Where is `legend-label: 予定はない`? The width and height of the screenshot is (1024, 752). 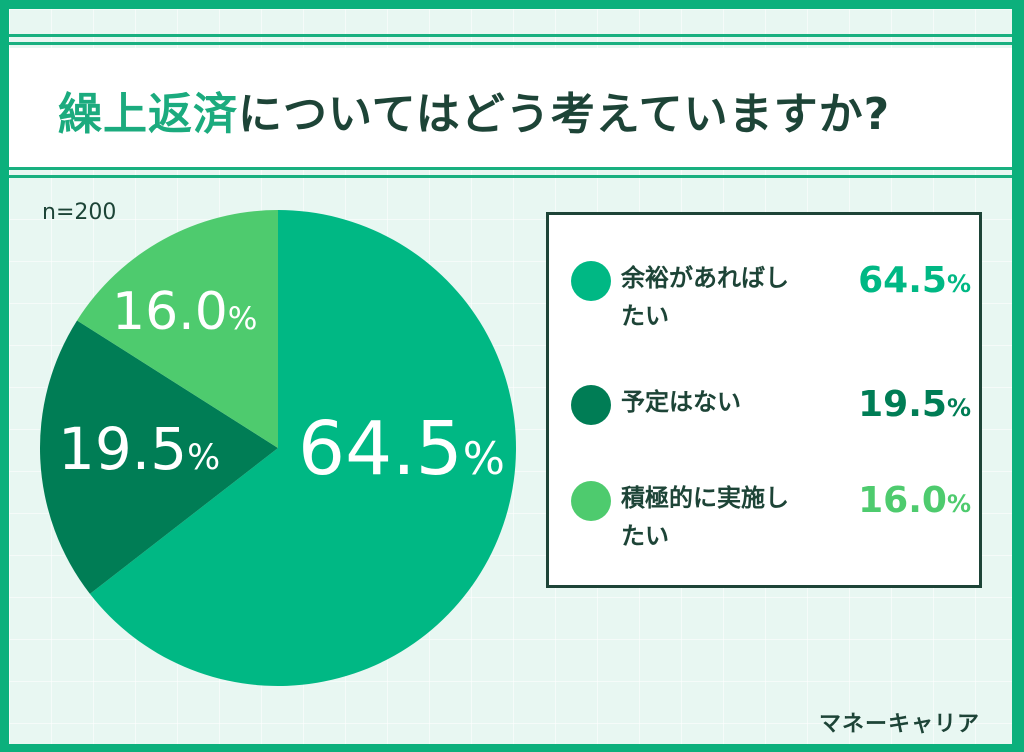 legend-label: 予定はない is located at coordinates (681, 402).